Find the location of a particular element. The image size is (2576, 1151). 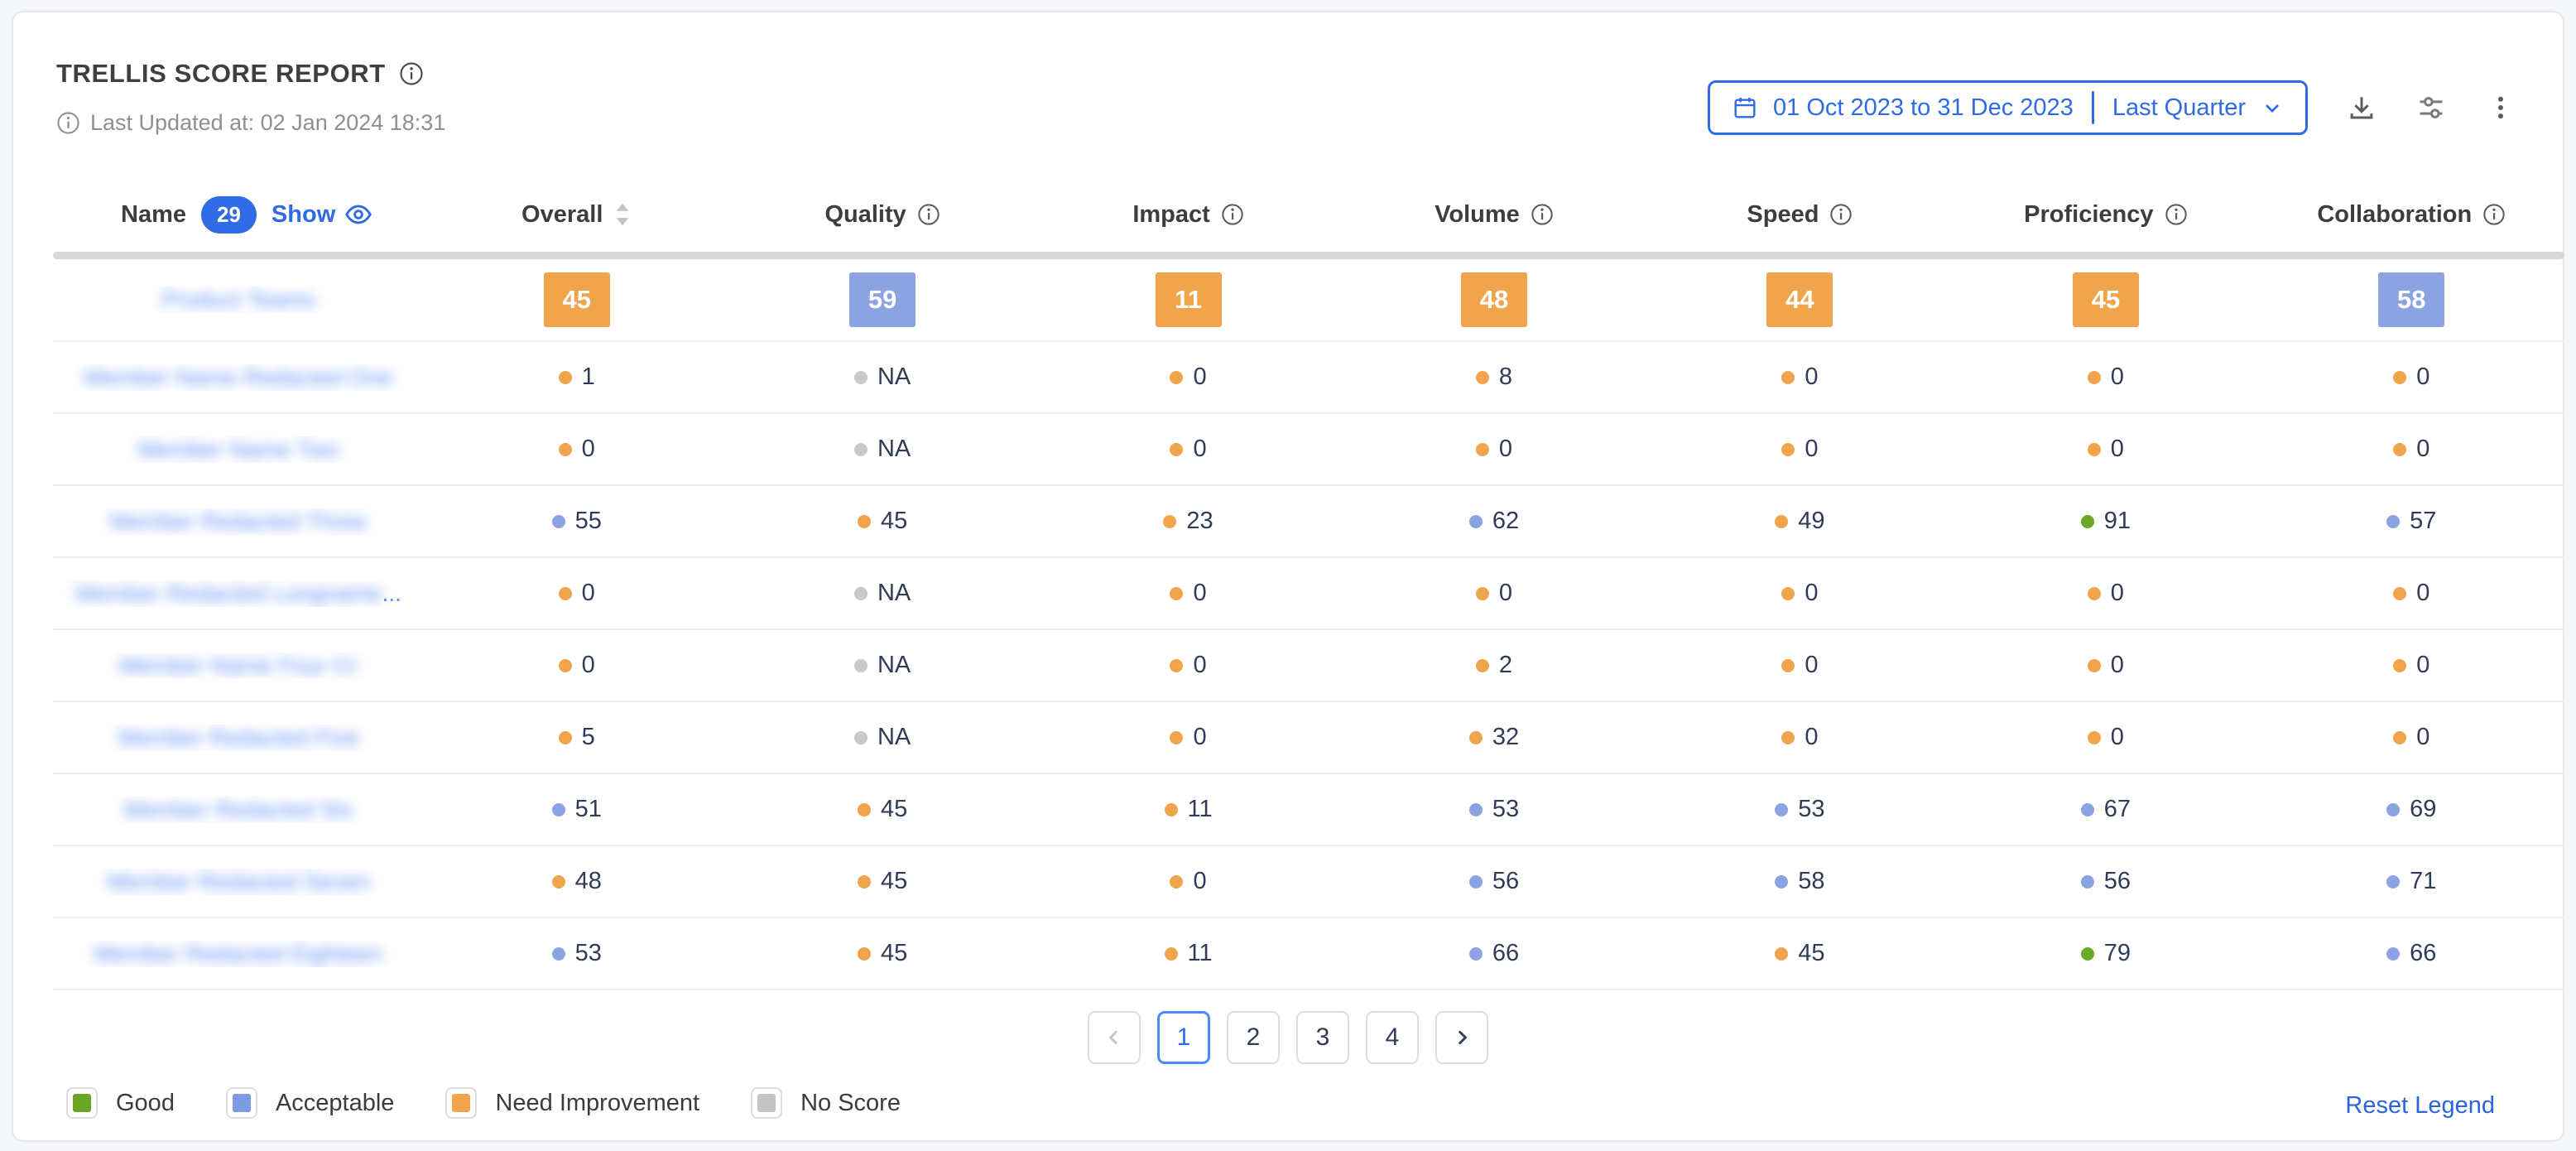

team-name-link: Product Teams is located at coordinates (238, 300).